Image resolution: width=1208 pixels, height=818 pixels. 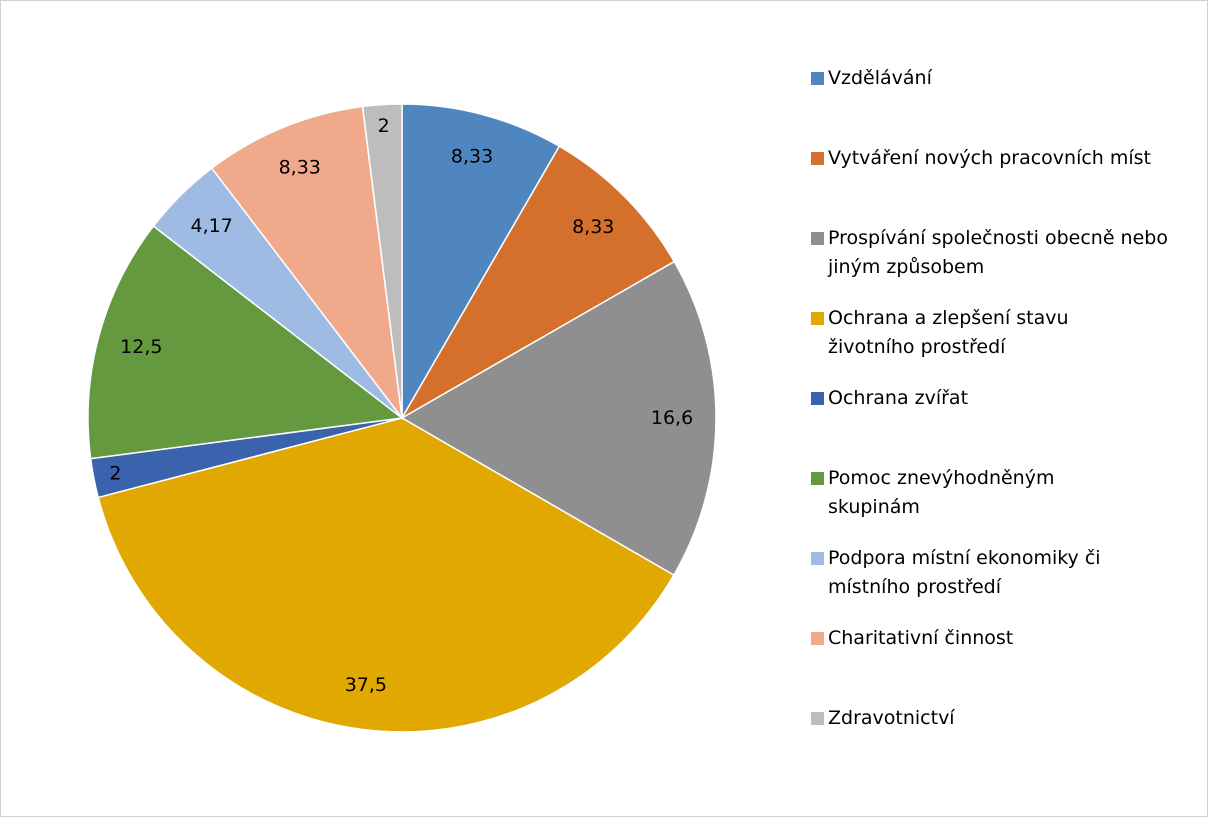 What do you see at coordinates (993, 718) in the screenshot?
I see `legend-item: Zdravotnictví` at bounding box center [993, 718].